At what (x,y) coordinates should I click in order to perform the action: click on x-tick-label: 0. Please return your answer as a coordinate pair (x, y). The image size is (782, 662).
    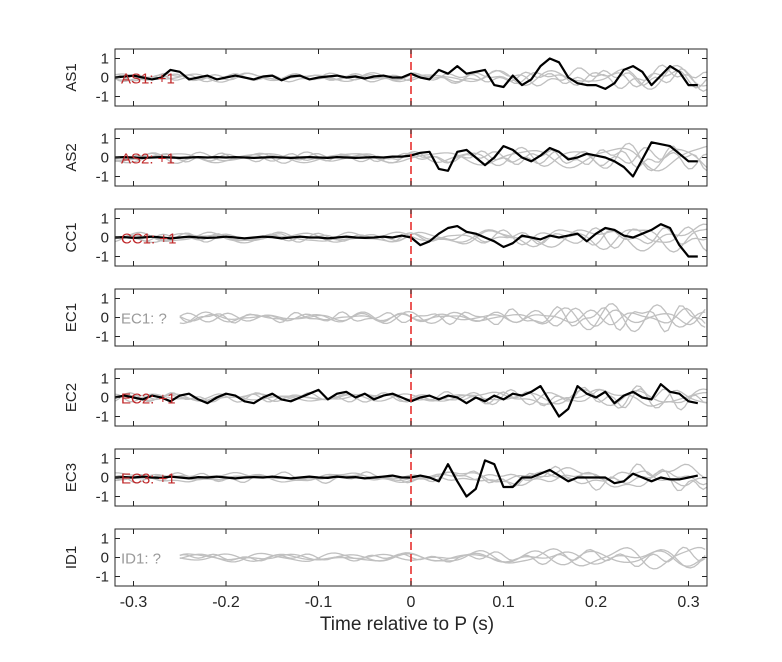
    Looking at the image, I should click on (411, 602).